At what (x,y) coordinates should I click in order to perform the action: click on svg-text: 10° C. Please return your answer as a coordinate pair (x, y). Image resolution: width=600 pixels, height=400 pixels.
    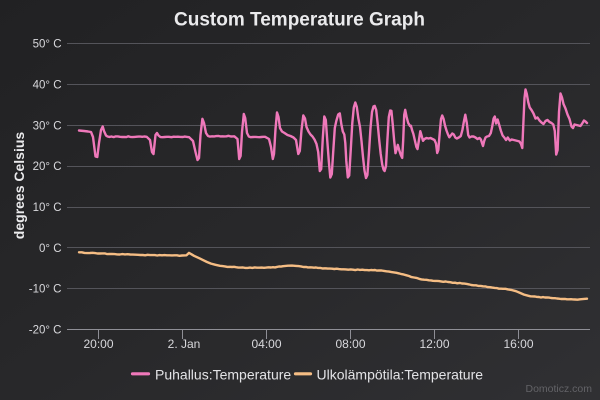
    Looking at the image, I should click on (47, 208).